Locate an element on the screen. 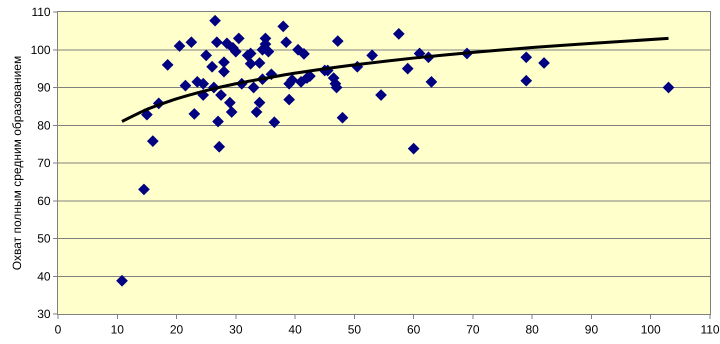  y-tick-label: 110 is located at coordinates (41, 12).